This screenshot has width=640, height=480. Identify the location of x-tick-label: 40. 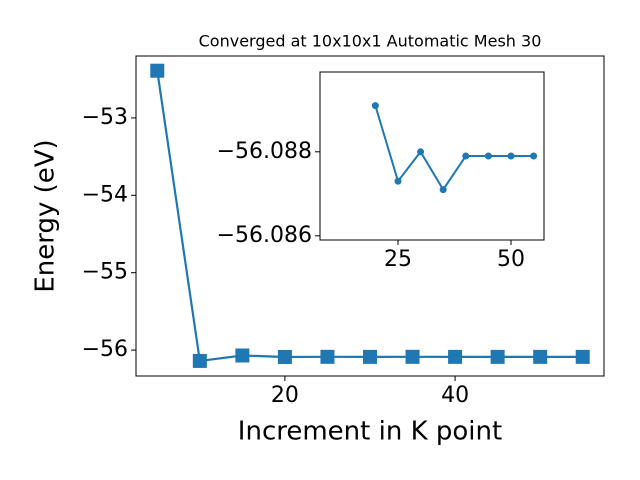
(455, 395).